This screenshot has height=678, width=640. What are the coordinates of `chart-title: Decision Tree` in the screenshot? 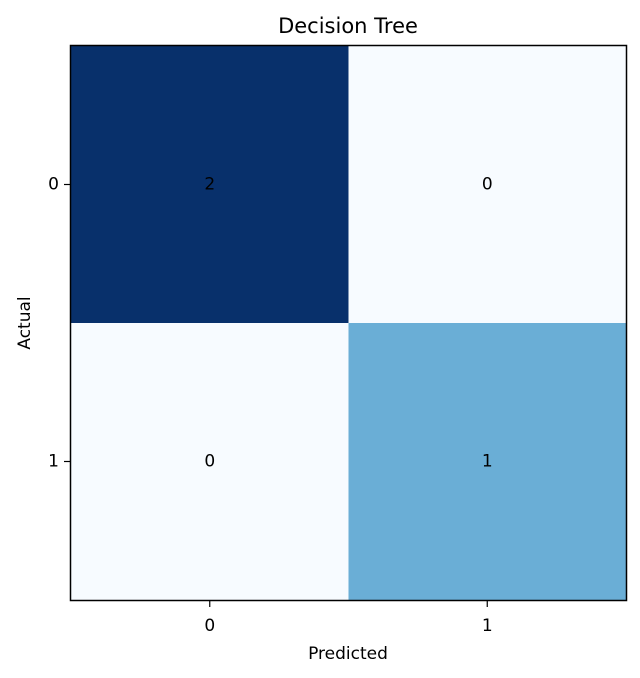 It's located at (348, 26).